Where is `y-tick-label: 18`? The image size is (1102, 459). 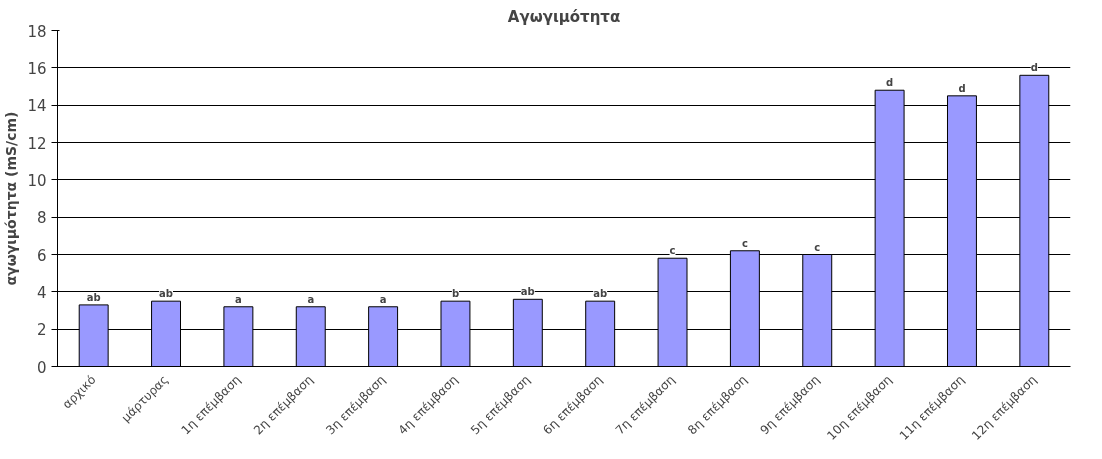
y-tick-label: 18 is located at coordinates (37, 31).